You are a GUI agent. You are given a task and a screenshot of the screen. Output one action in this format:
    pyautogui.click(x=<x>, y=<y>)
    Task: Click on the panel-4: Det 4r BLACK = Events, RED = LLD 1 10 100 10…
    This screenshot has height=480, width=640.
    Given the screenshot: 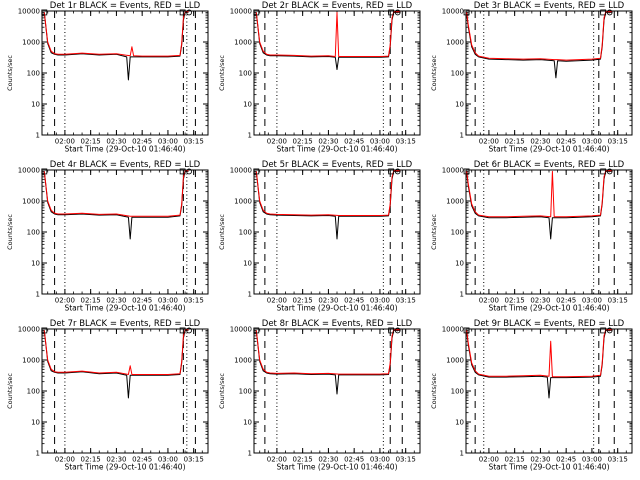 What is the action you would take?
    pyautogui.click(x=107, y=236)
    